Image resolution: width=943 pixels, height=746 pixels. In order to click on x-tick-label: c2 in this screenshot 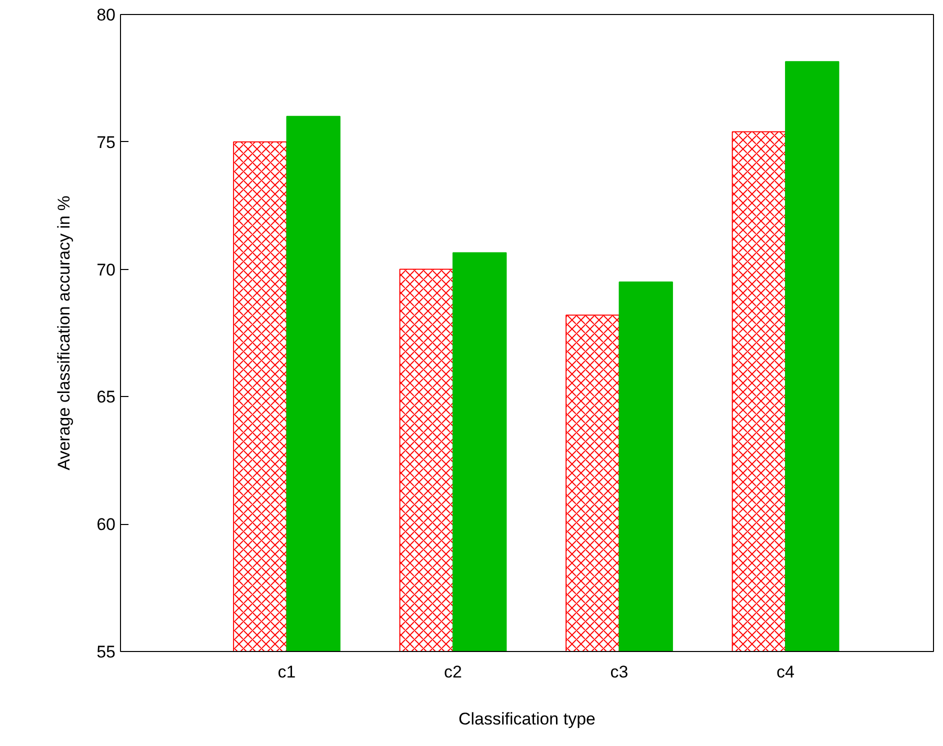, I will do `click(453, 672)`.